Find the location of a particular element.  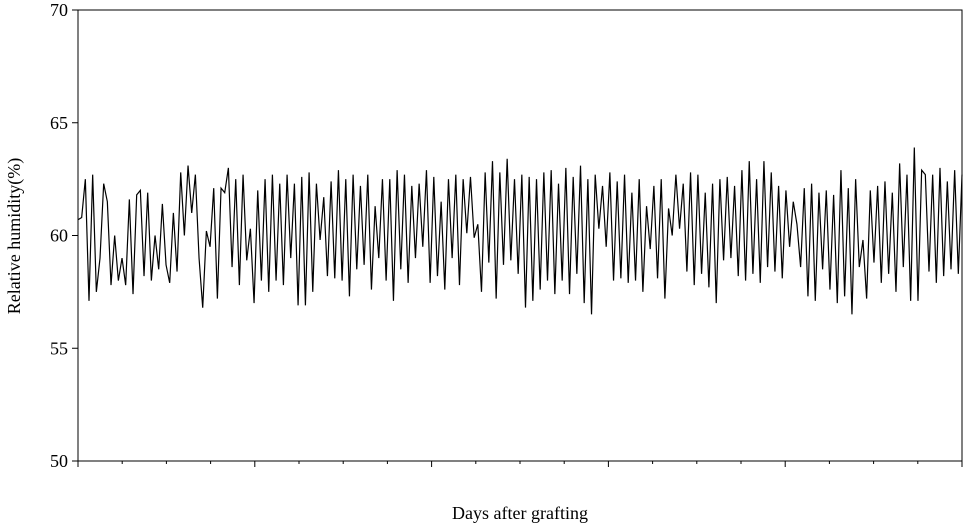

y-tick-label: 70 is located at coordinates (59, 10).